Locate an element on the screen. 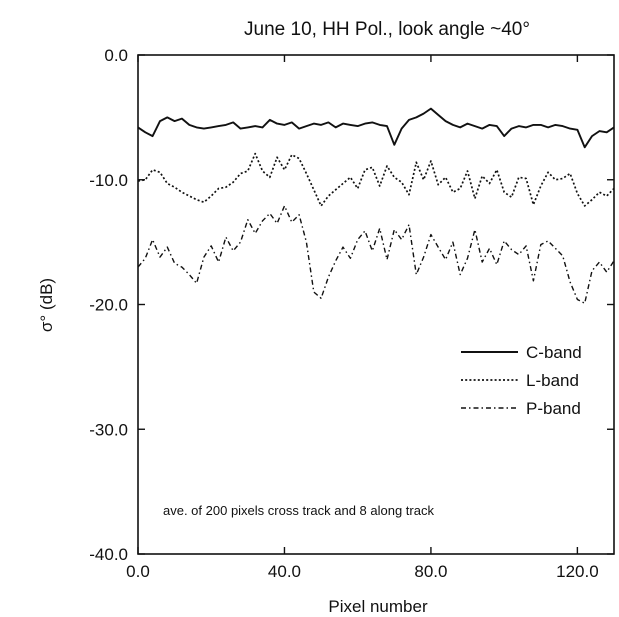  legend-label: L-band is located at coordinates (552, 380).